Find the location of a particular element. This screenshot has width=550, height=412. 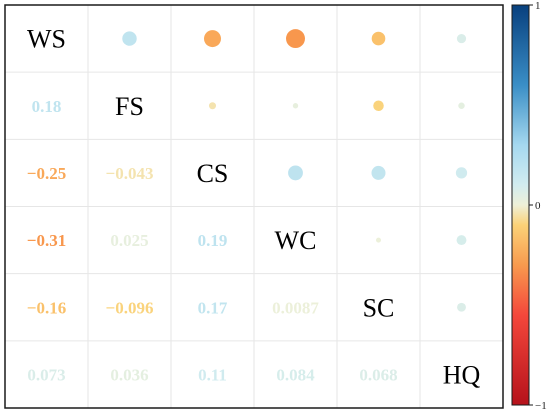

colorbar-tick-label: 1 is located at coordinates (538, 6).